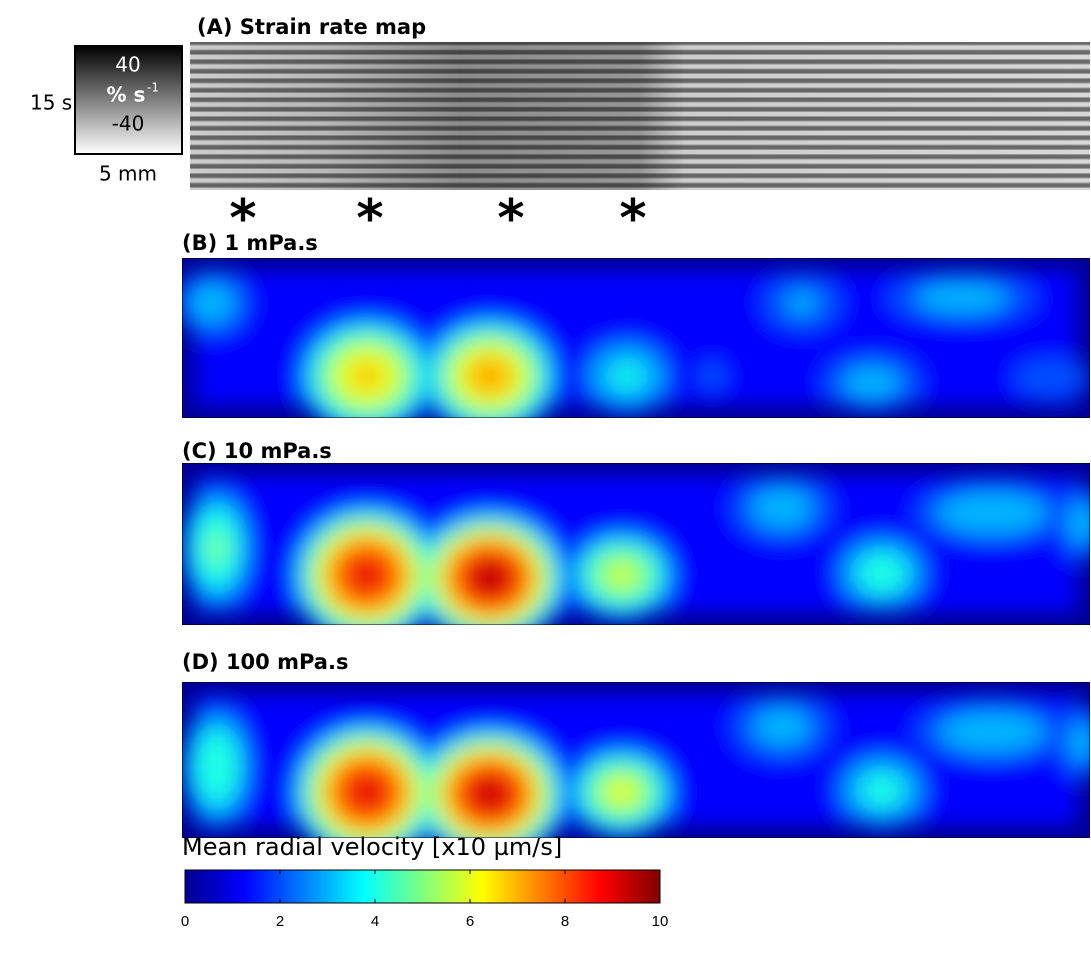 This screenshot has height=958, width=1091. I want to click on colorbar-tick-label: 4, so click(375, 921).